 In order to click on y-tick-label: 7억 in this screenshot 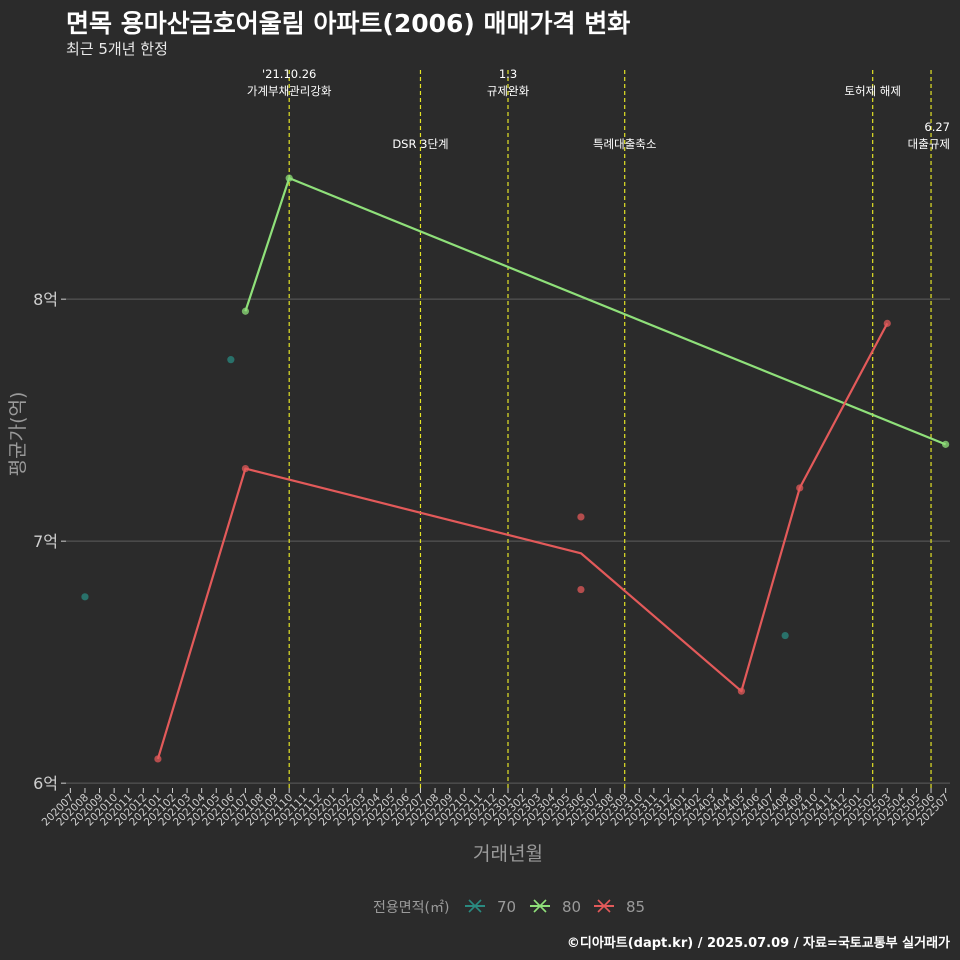, I will do `click(45, 541)`.